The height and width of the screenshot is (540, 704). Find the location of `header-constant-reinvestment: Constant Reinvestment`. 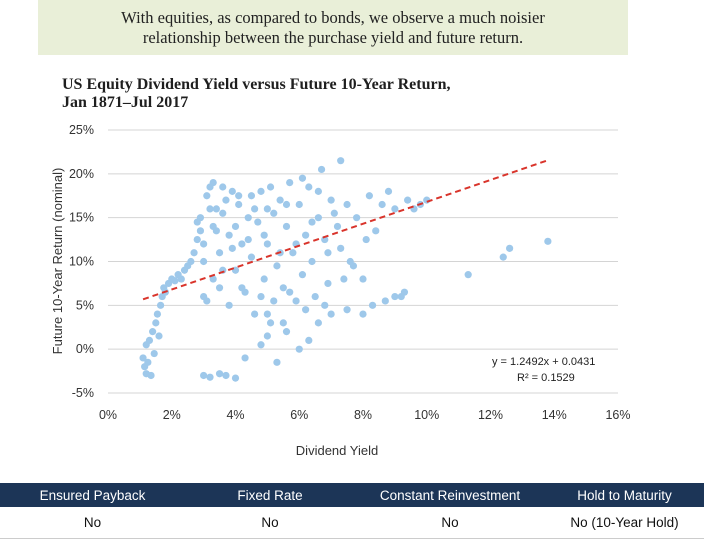

header-constant-reinvestment: Constant Reinvestment is located at coordinates (450, 495).